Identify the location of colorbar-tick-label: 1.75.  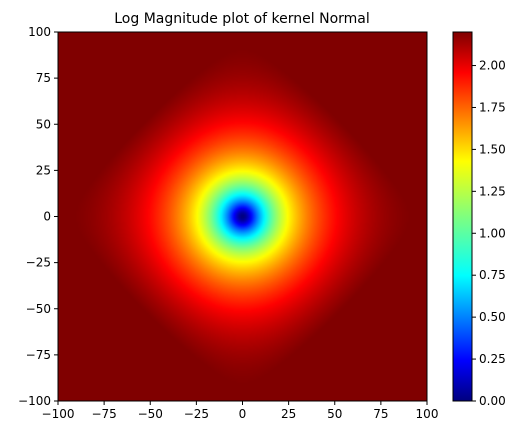
(492, 107).